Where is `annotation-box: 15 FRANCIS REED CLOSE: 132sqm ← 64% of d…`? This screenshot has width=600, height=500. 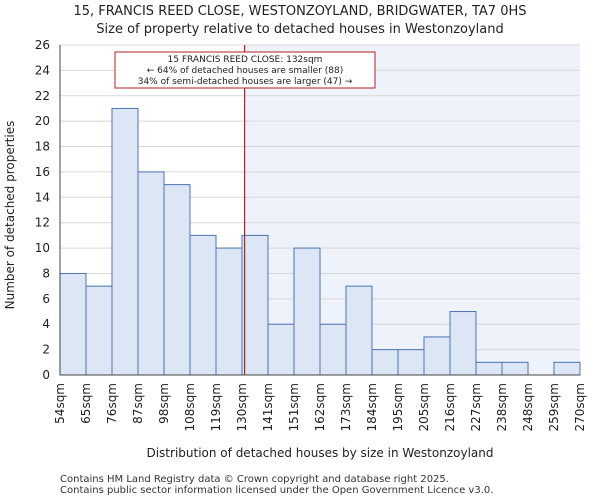 annotation-box: 15 FRANCIS REED CLOSE: 132sqm ← 64% of d… is located at coordinates (245, 70).